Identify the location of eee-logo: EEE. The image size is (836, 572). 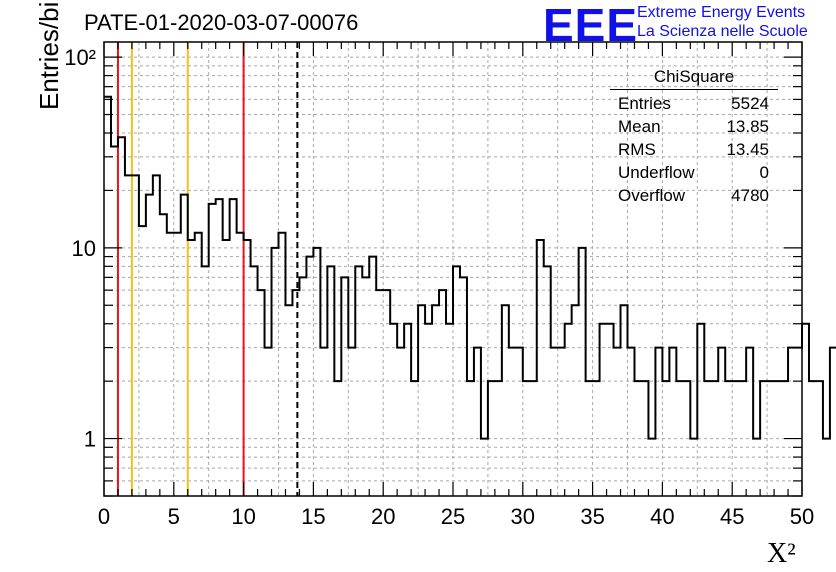
(591, 25).